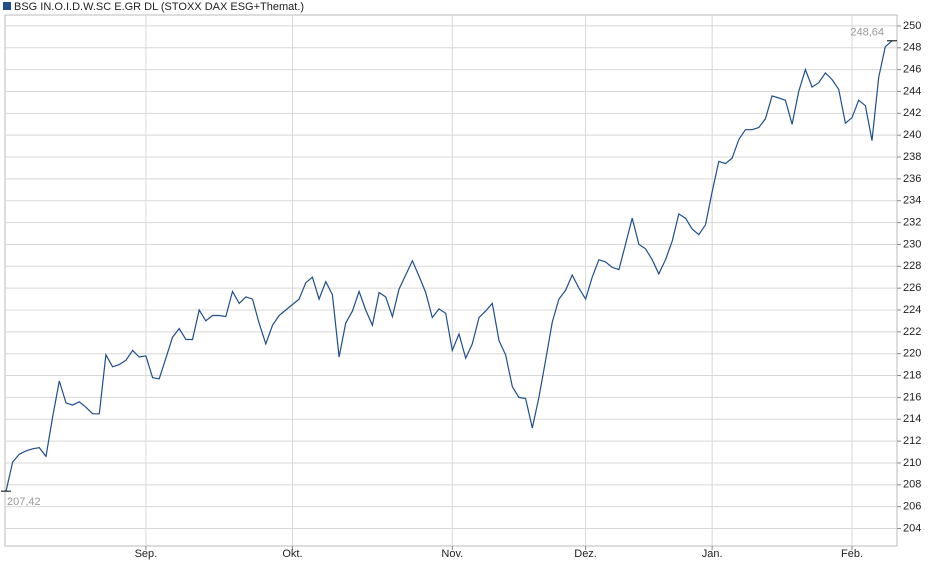  I want to click on y-tick-label: 234, so click(912, 201).